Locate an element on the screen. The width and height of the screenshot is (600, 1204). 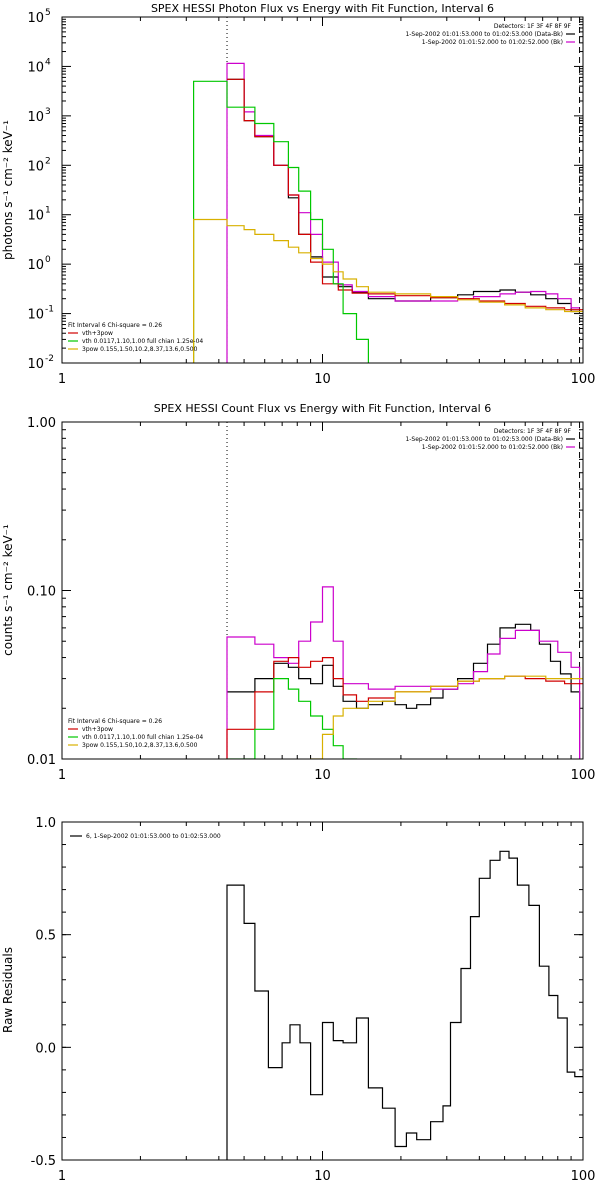
y-tick-label: 1.00 is located at coordinates (41, 423).